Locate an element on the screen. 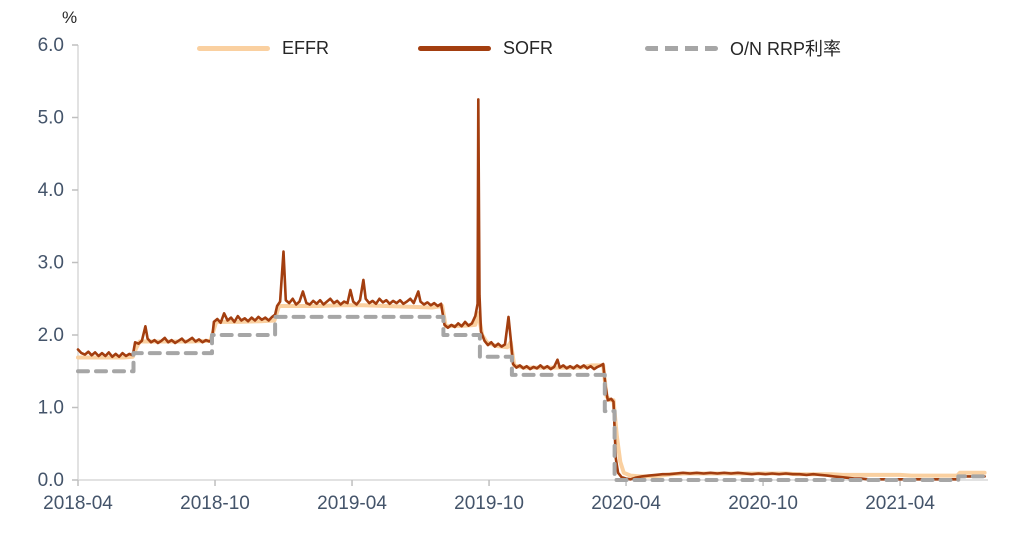  legend-item-sofr: SOFR is located at coordinates (485, 48).